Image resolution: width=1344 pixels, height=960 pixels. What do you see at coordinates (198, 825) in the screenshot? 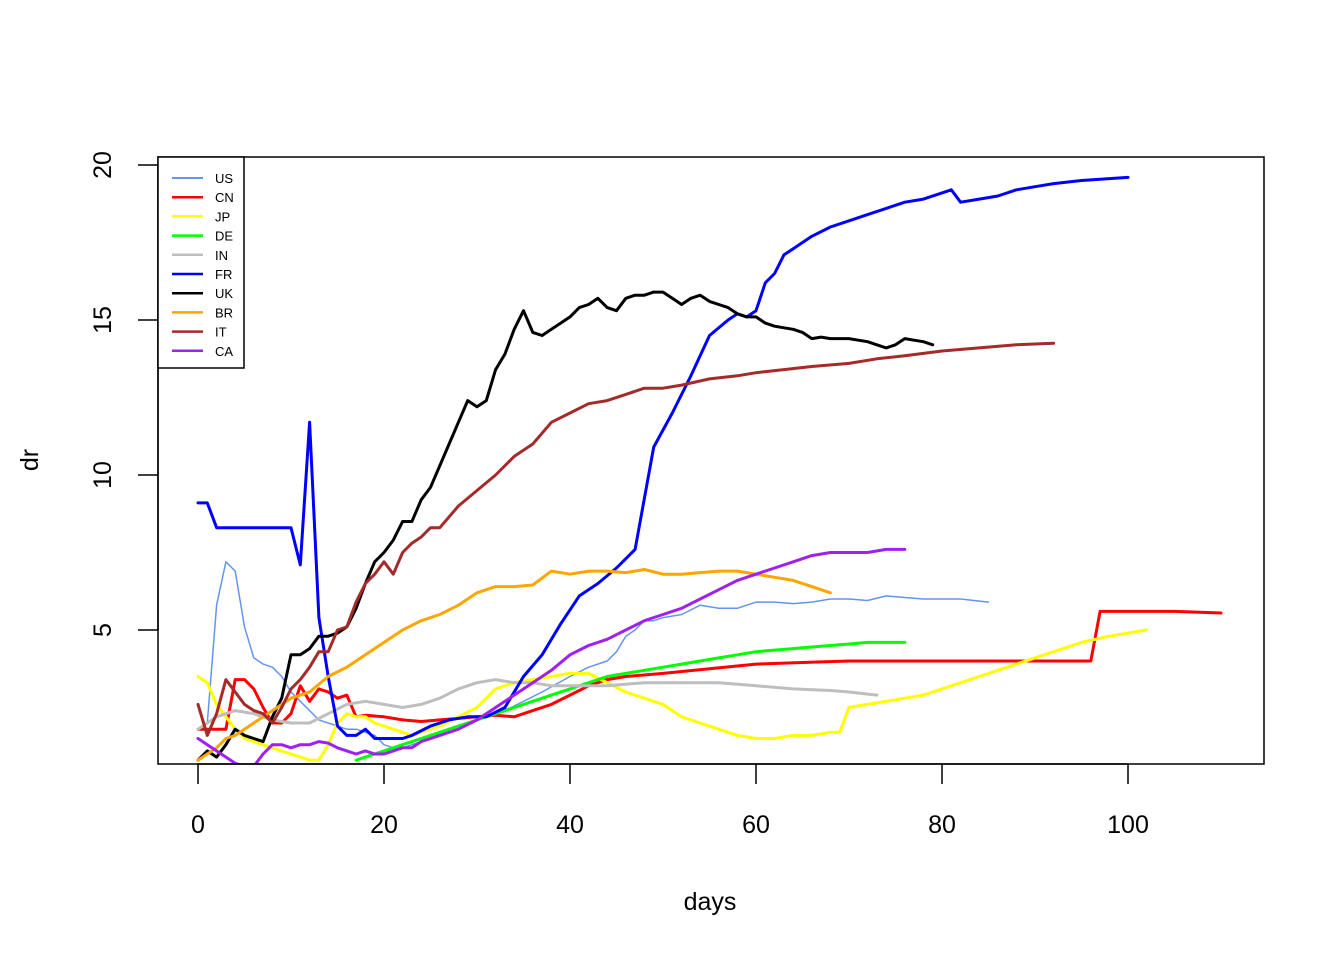
I see `x-tick-label: 0` at bounding box center [198, 825].